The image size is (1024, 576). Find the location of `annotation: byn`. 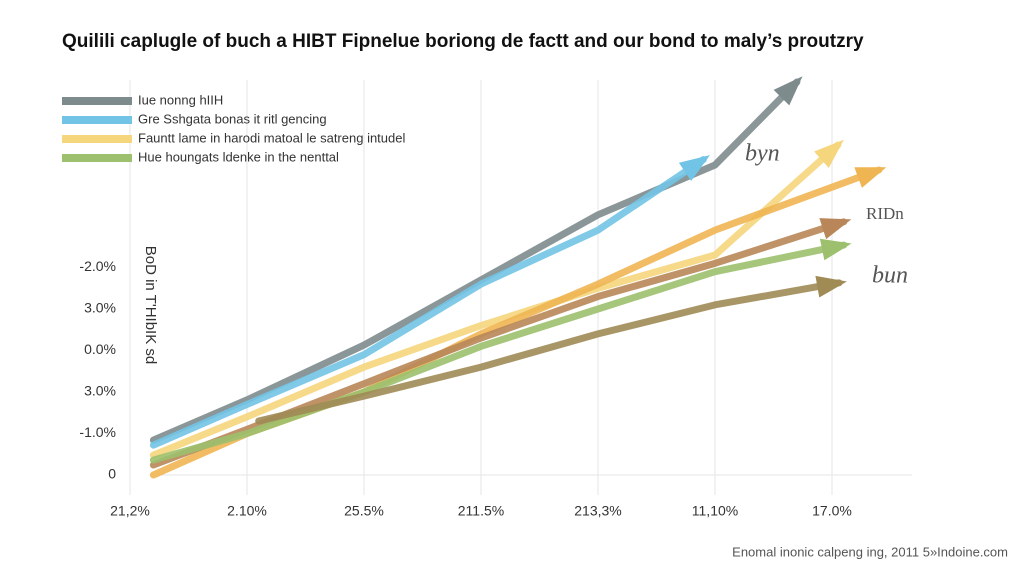

annotation: byn is located at coordinates (762, 154).